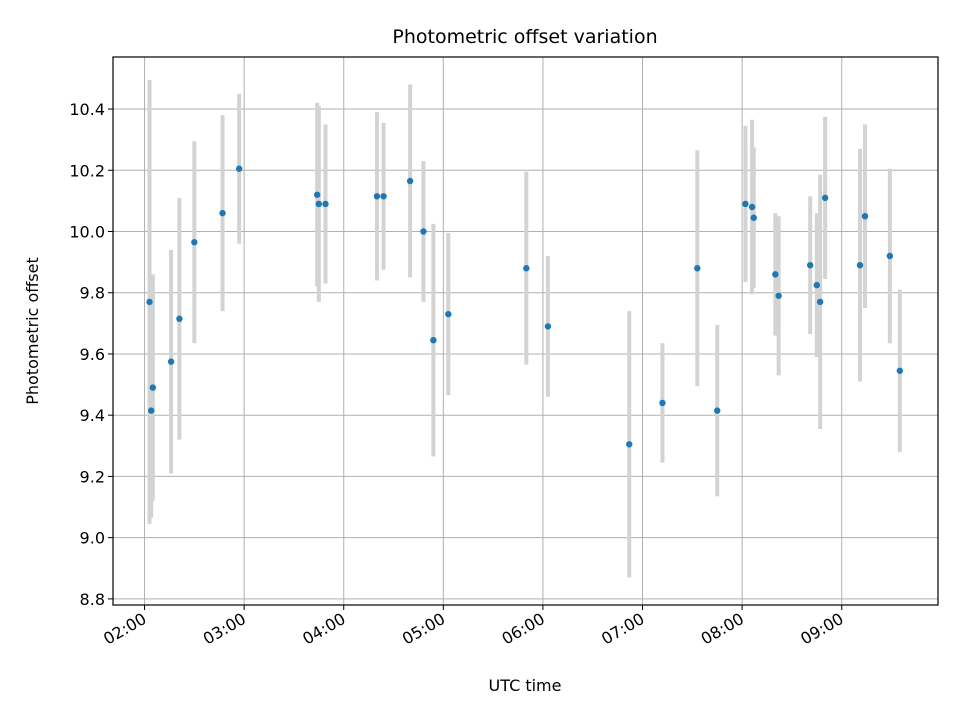  I want to click on y-tick-label: 8.8, so click(92, 599).